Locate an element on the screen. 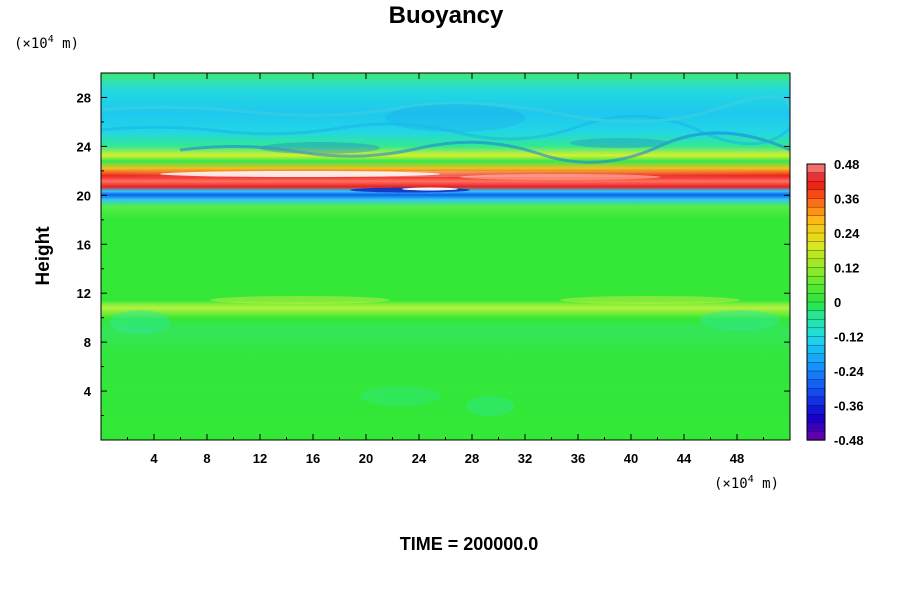 Image resolution: width=900 pixels, height=600 pixels. x-tick-label: 28 is located at coordinates (472, 458).